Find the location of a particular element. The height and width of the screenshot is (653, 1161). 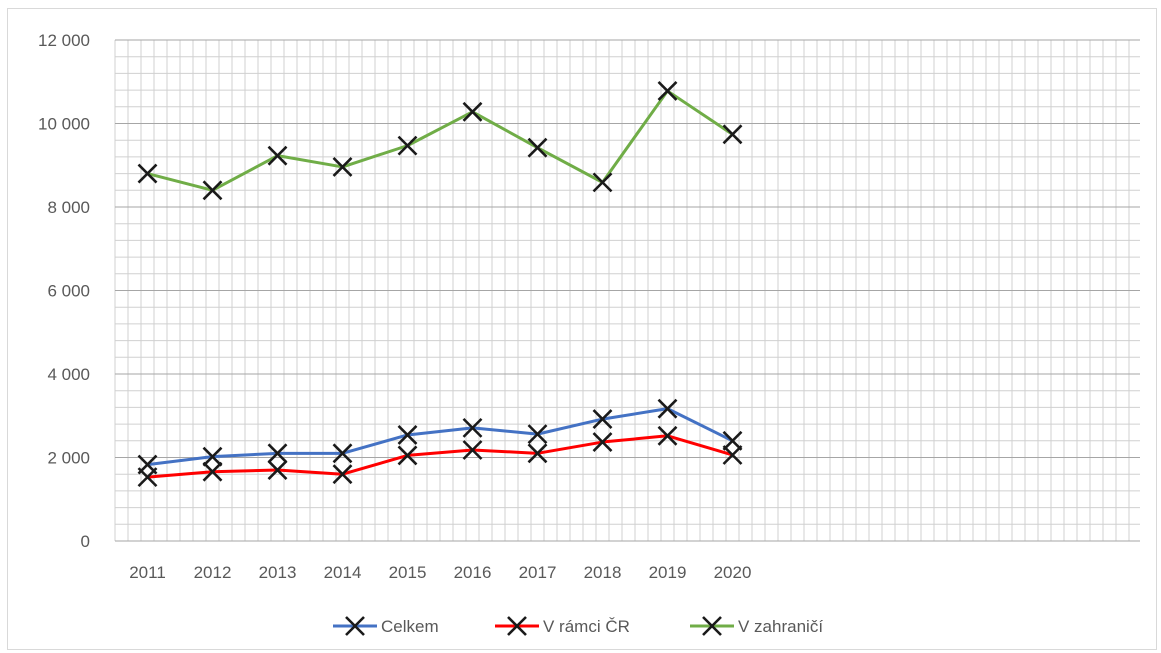

x-tick-label: 2020 is located at coordinates (733, 572).